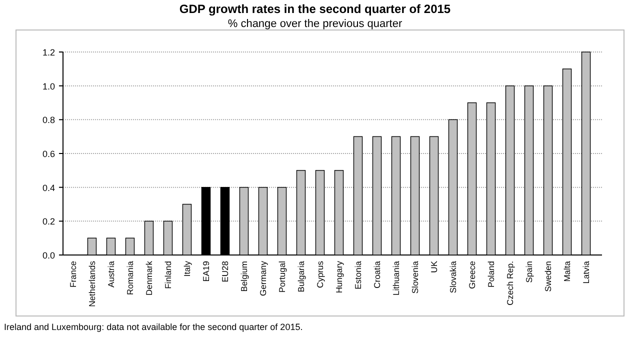  What do you see at coordinates (491, 274) in the screenshot?
I see `x-tick-label: Poland` at bounding box center [491, 274].